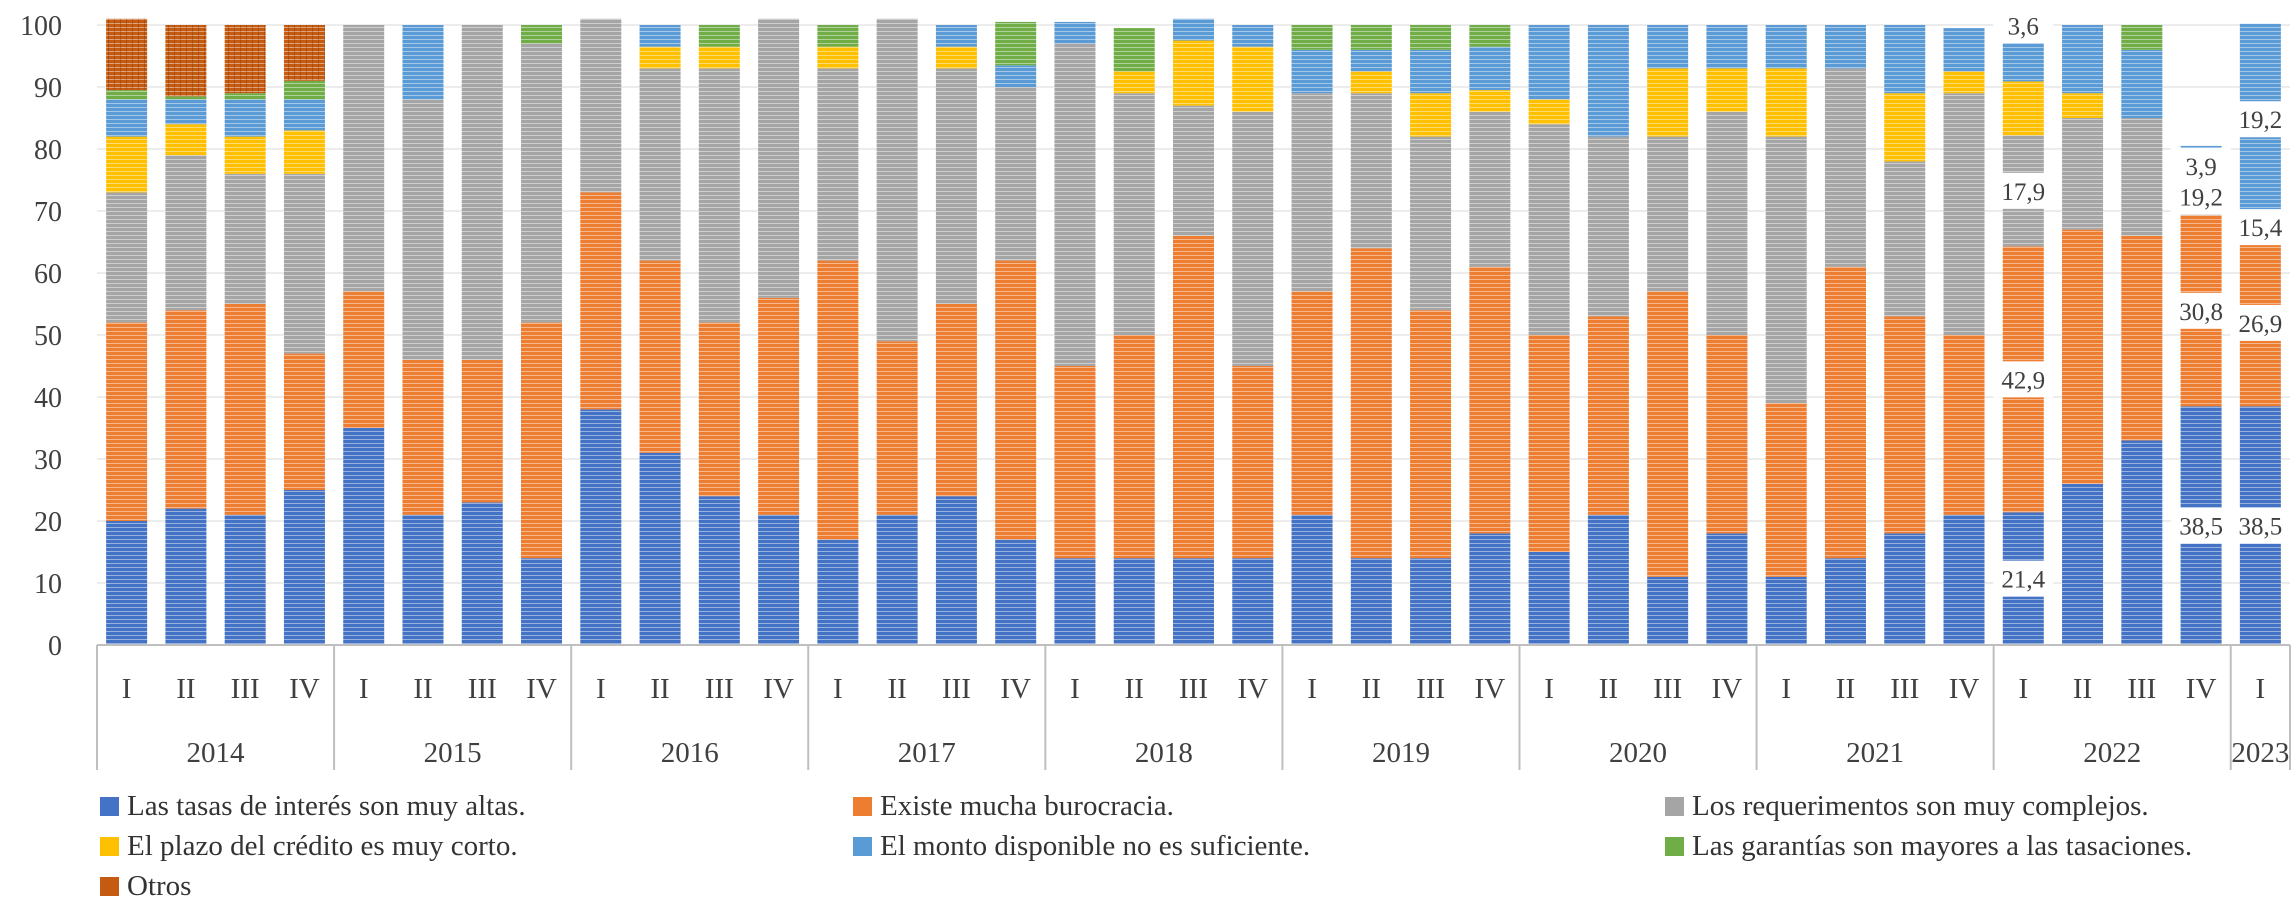 The image size is (2295, 918). What do you see at coordinates (322, 846) in the screenshot?
I see `legend-label: El plazo del crédito es muy corto.` at bounding box center [322, 846].